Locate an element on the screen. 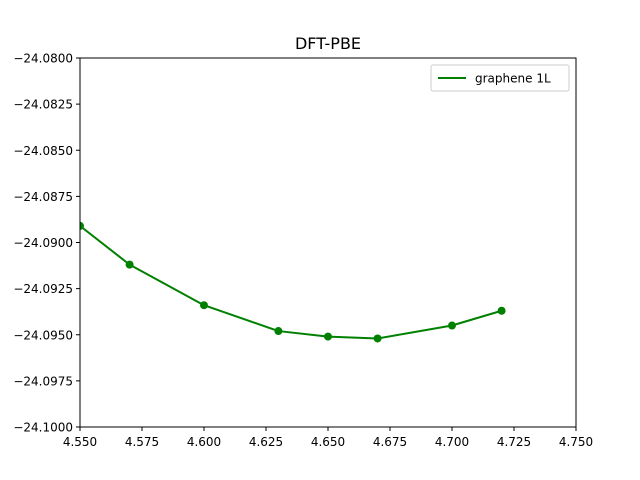 Image resolution: width=640 pixels, height=480 pixels. x-tick-label: 4.675 is located at coordinates (390, 442).